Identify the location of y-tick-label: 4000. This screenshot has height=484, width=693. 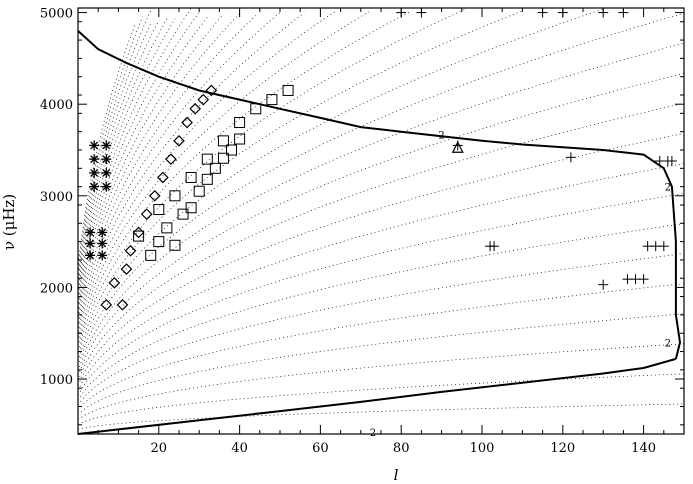
(56, 105).